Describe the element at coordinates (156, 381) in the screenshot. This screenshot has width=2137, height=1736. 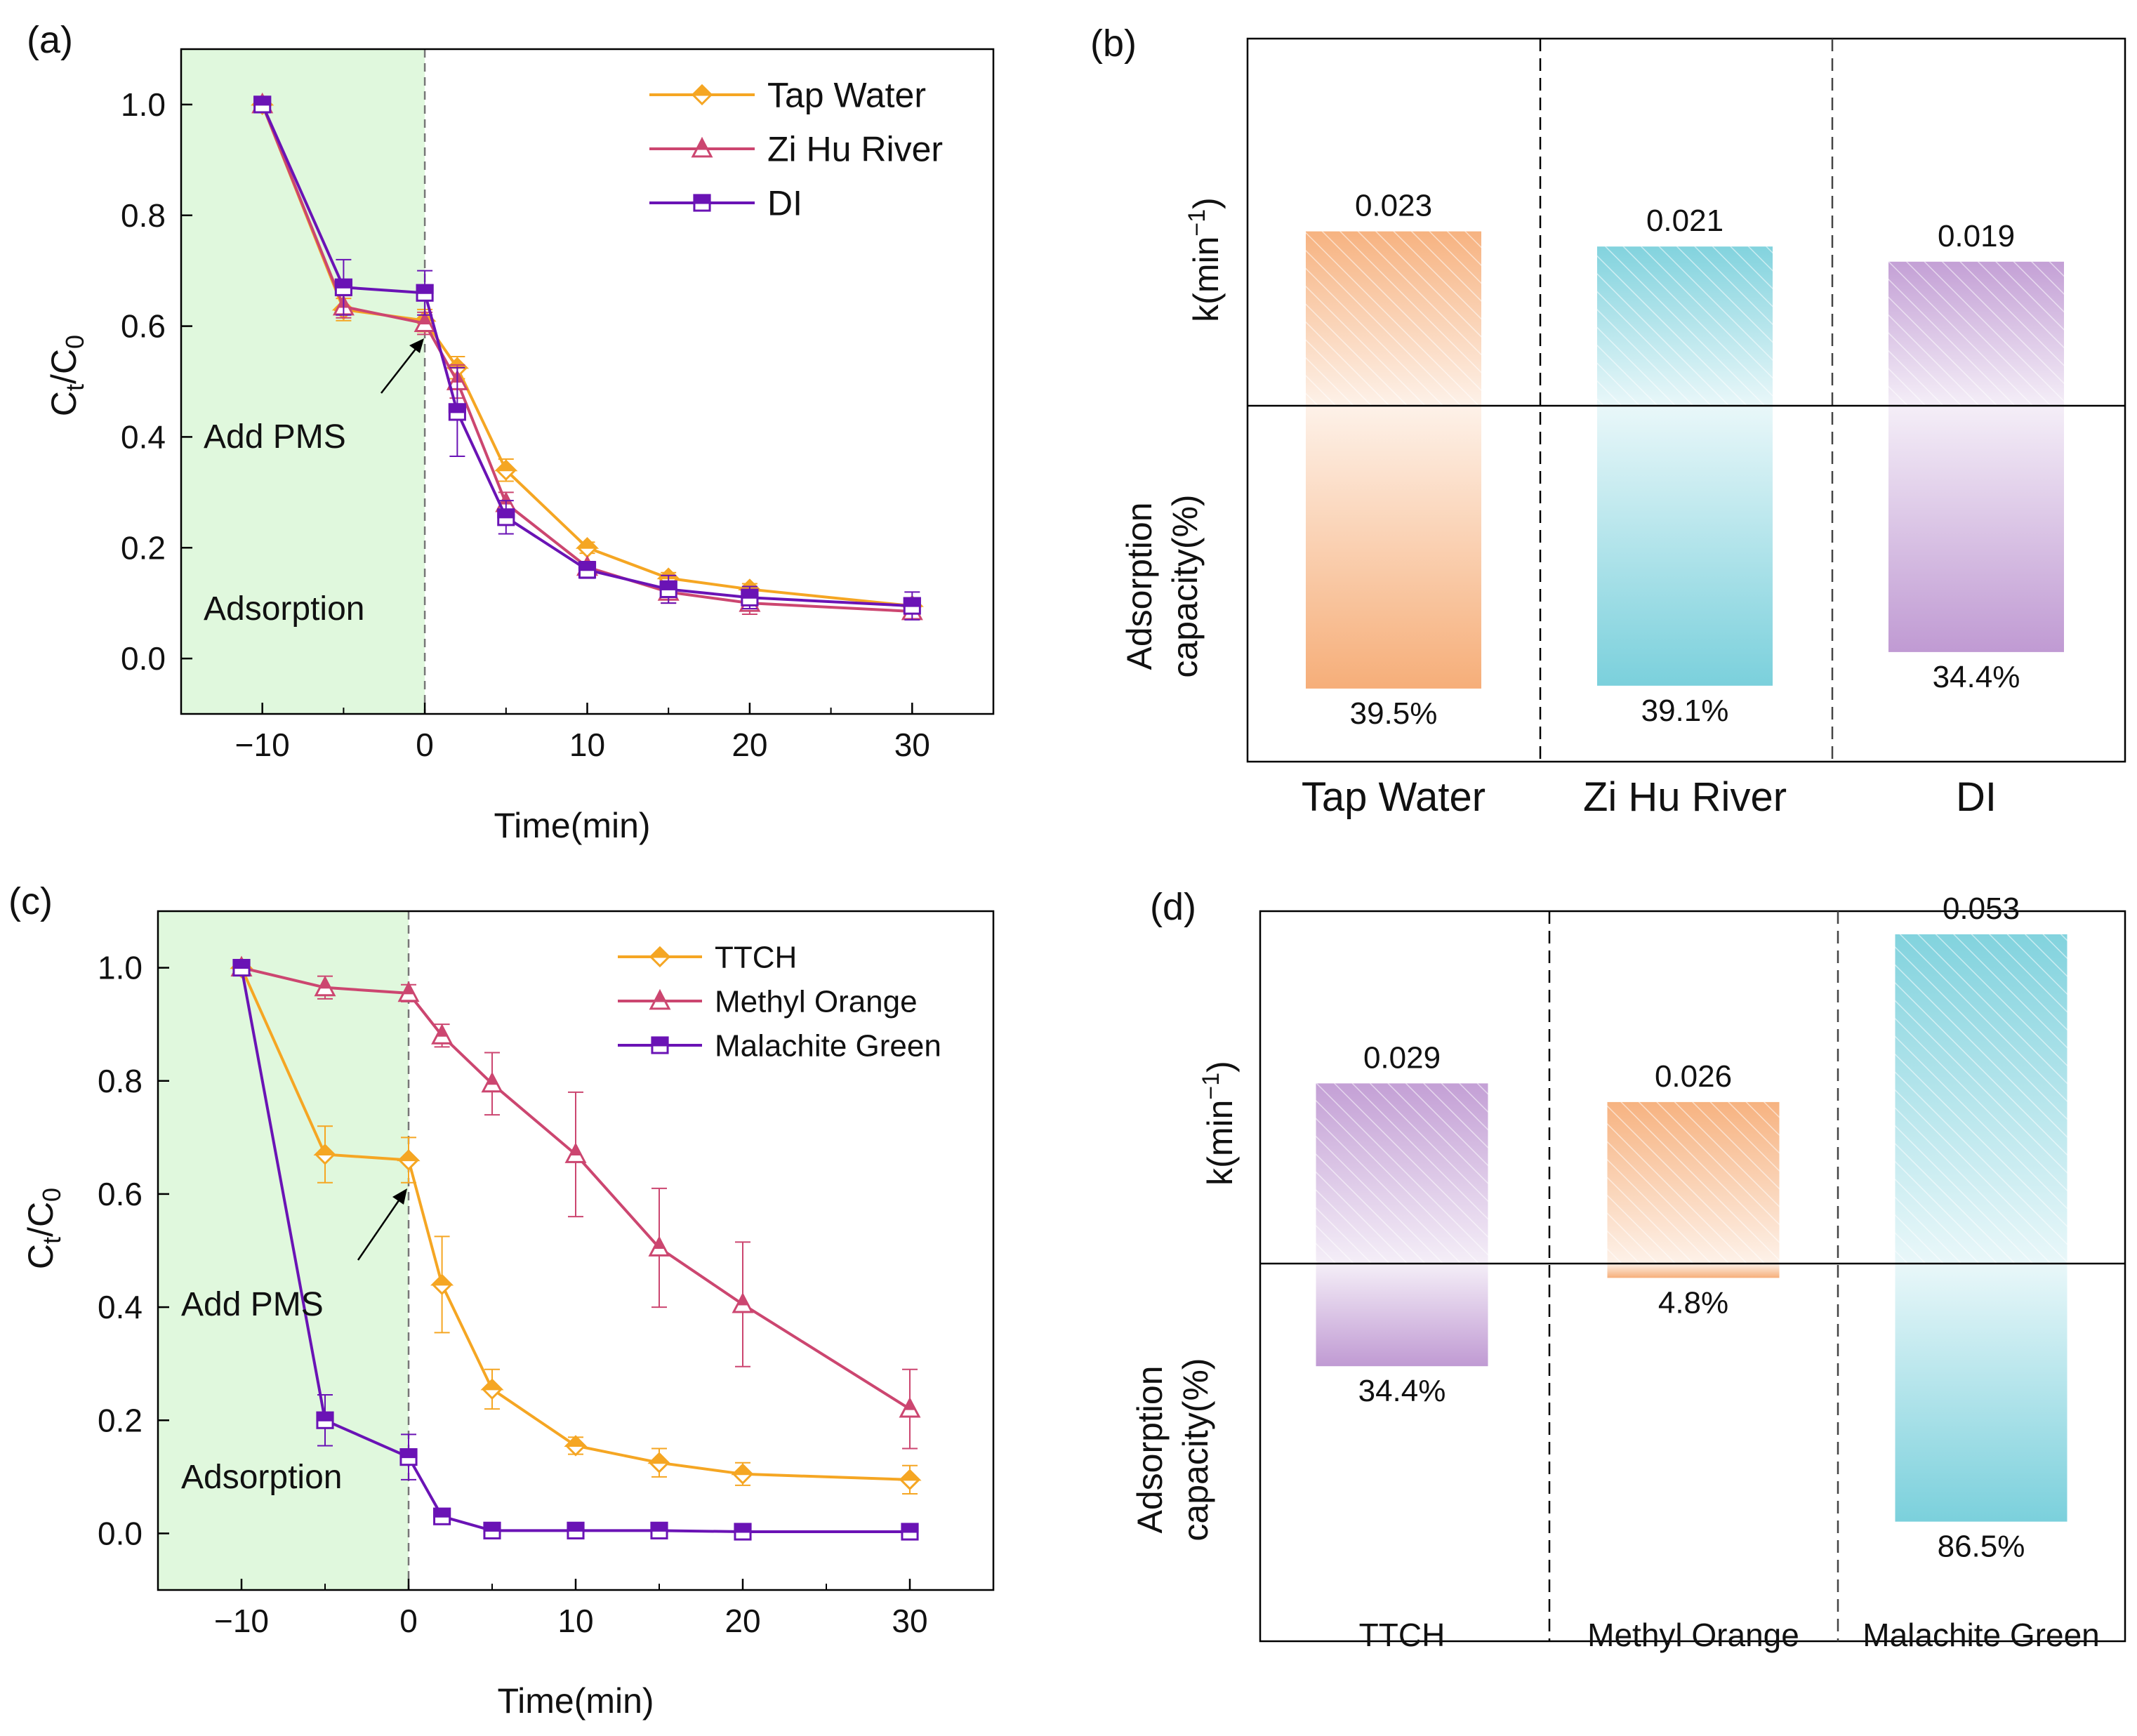
I see `panel-a-y-axis: 0.0 0.2 0.4 0.6 0.8 1.0` at that location.